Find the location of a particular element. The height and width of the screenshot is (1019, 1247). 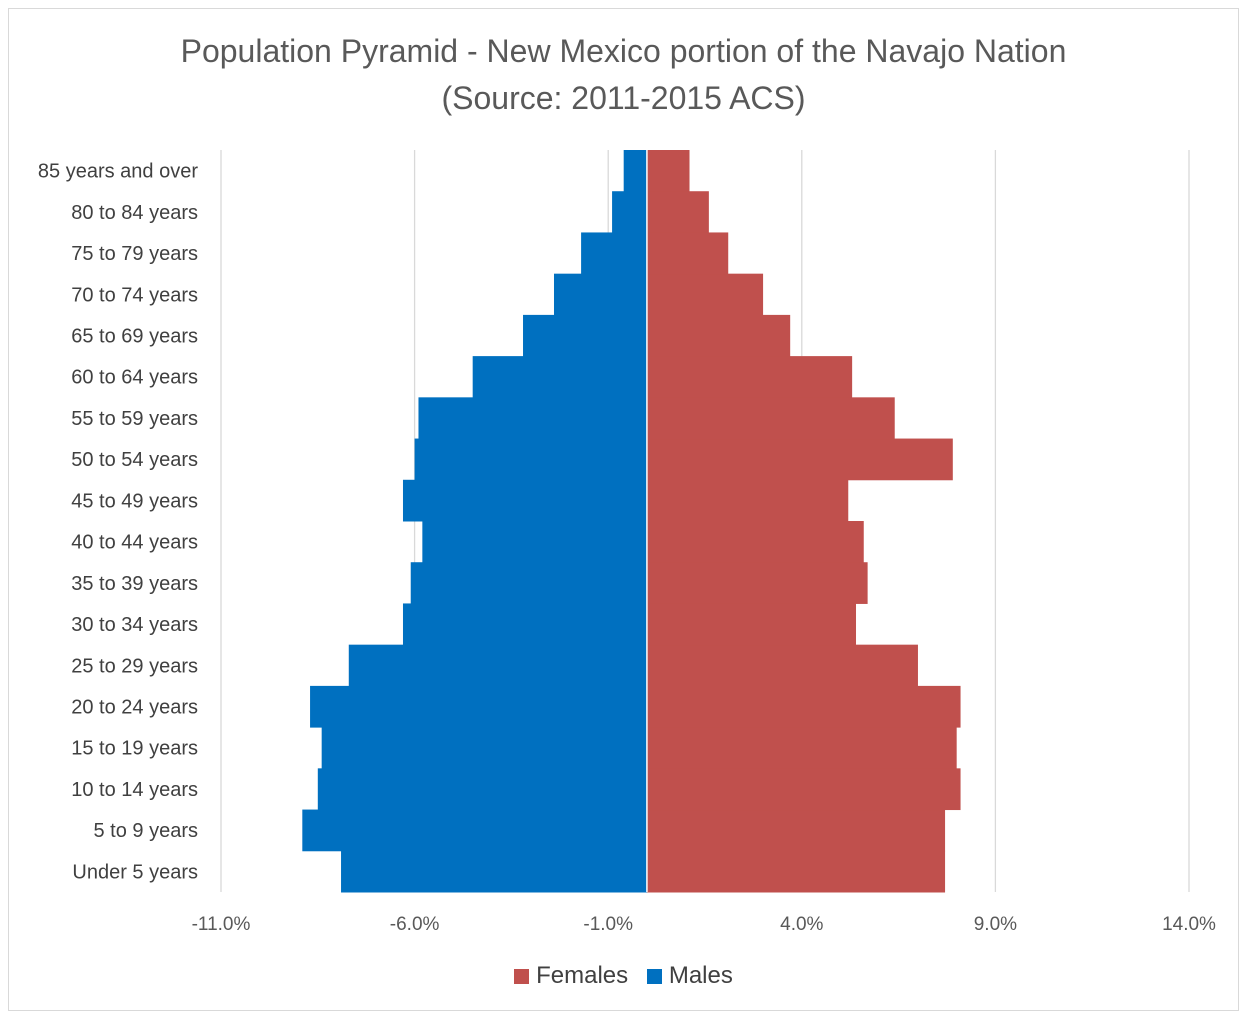

legend: Females Males is located at coordinates (623, 976).